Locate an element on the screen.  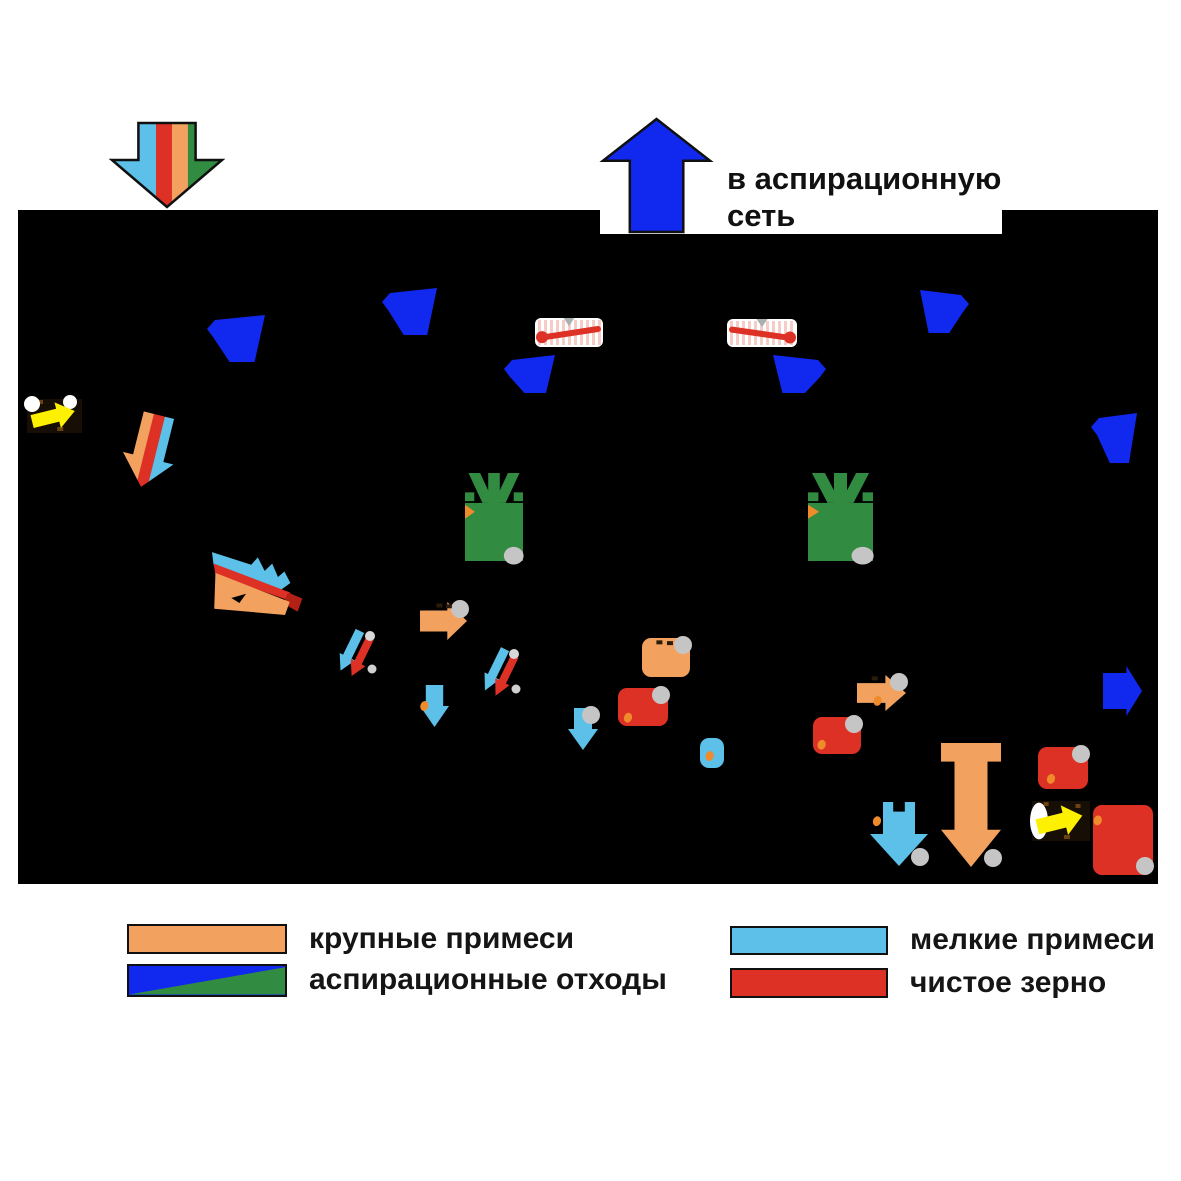
mixture-drop-arrow is located at coordinates (150, 451).